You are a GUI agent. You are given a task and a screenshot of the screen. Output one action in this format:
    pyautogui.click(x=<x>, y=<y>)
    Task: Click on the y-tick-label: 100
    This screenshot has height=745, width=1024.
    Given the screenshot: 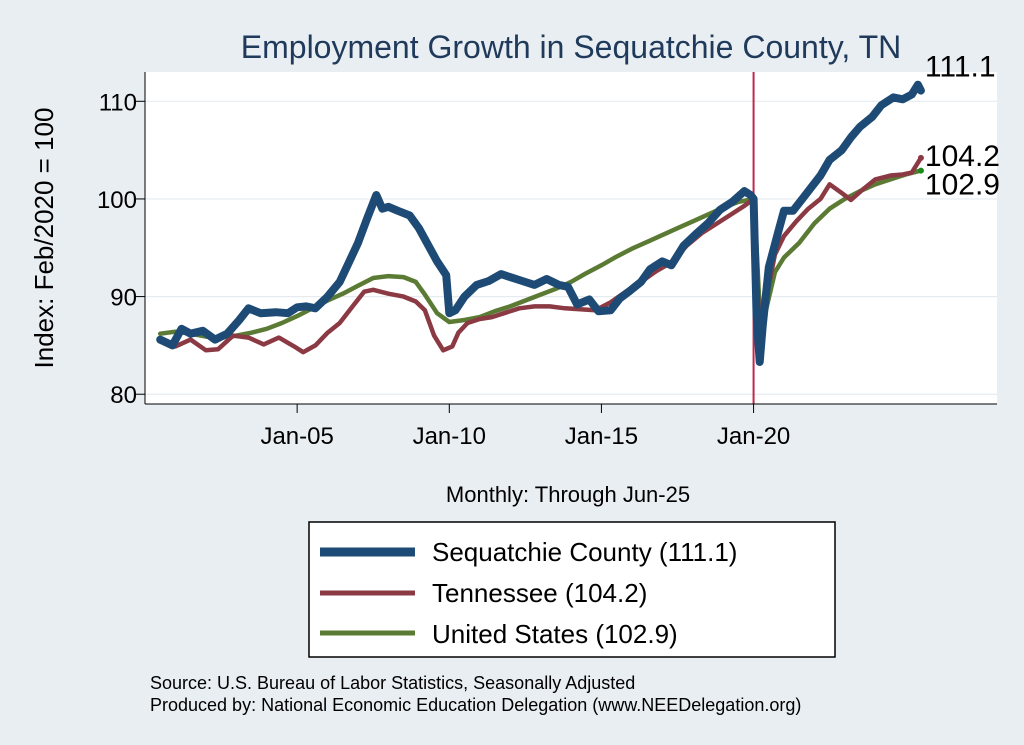 What is the action you would take?
    pyautogui.click(x=117, y=200)
    